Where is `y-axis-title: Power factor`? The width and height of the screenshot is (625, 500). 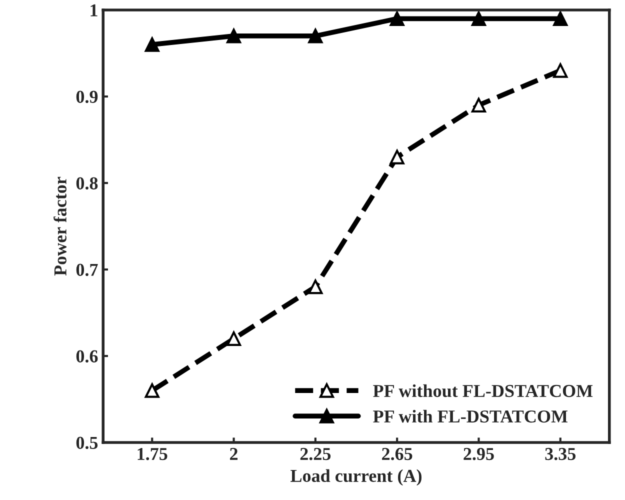 y-axis-title: Power factor is located at coordinates (60, 226).